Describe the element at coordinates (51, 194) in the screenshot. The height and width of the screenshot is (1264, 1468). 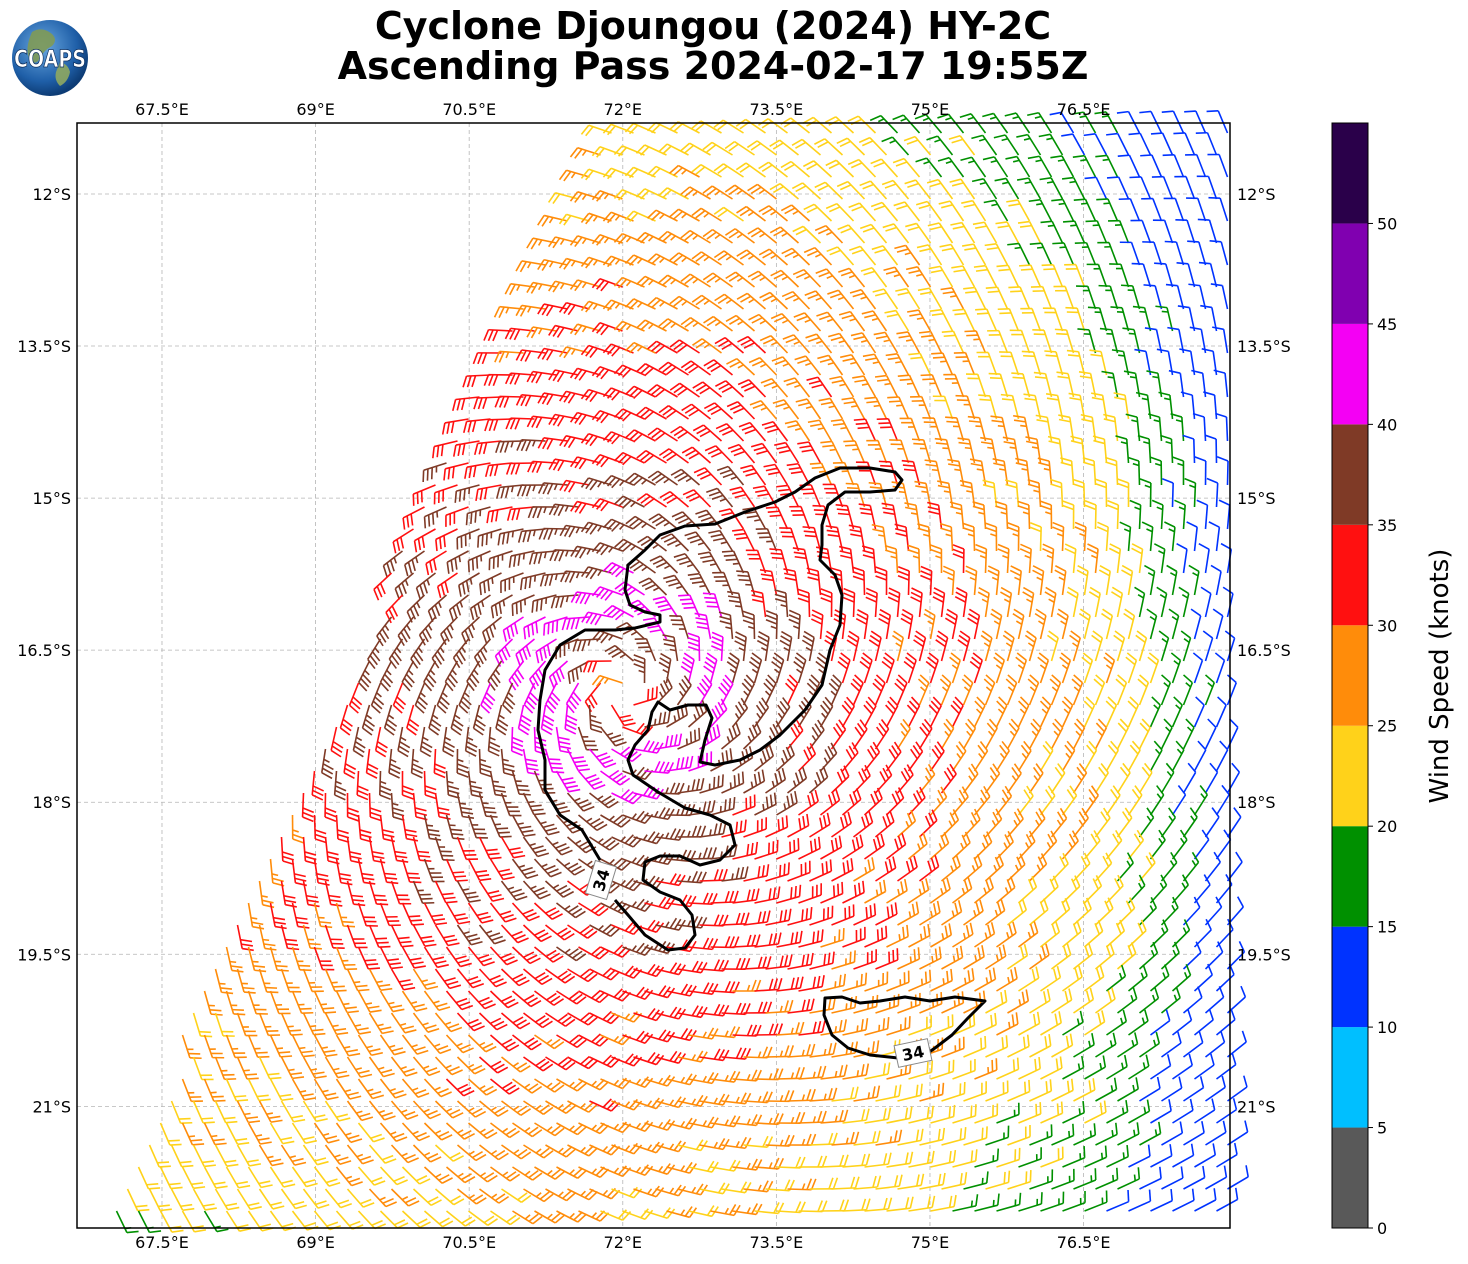
I see `lat-tick-label-left: 12°S` at that location.